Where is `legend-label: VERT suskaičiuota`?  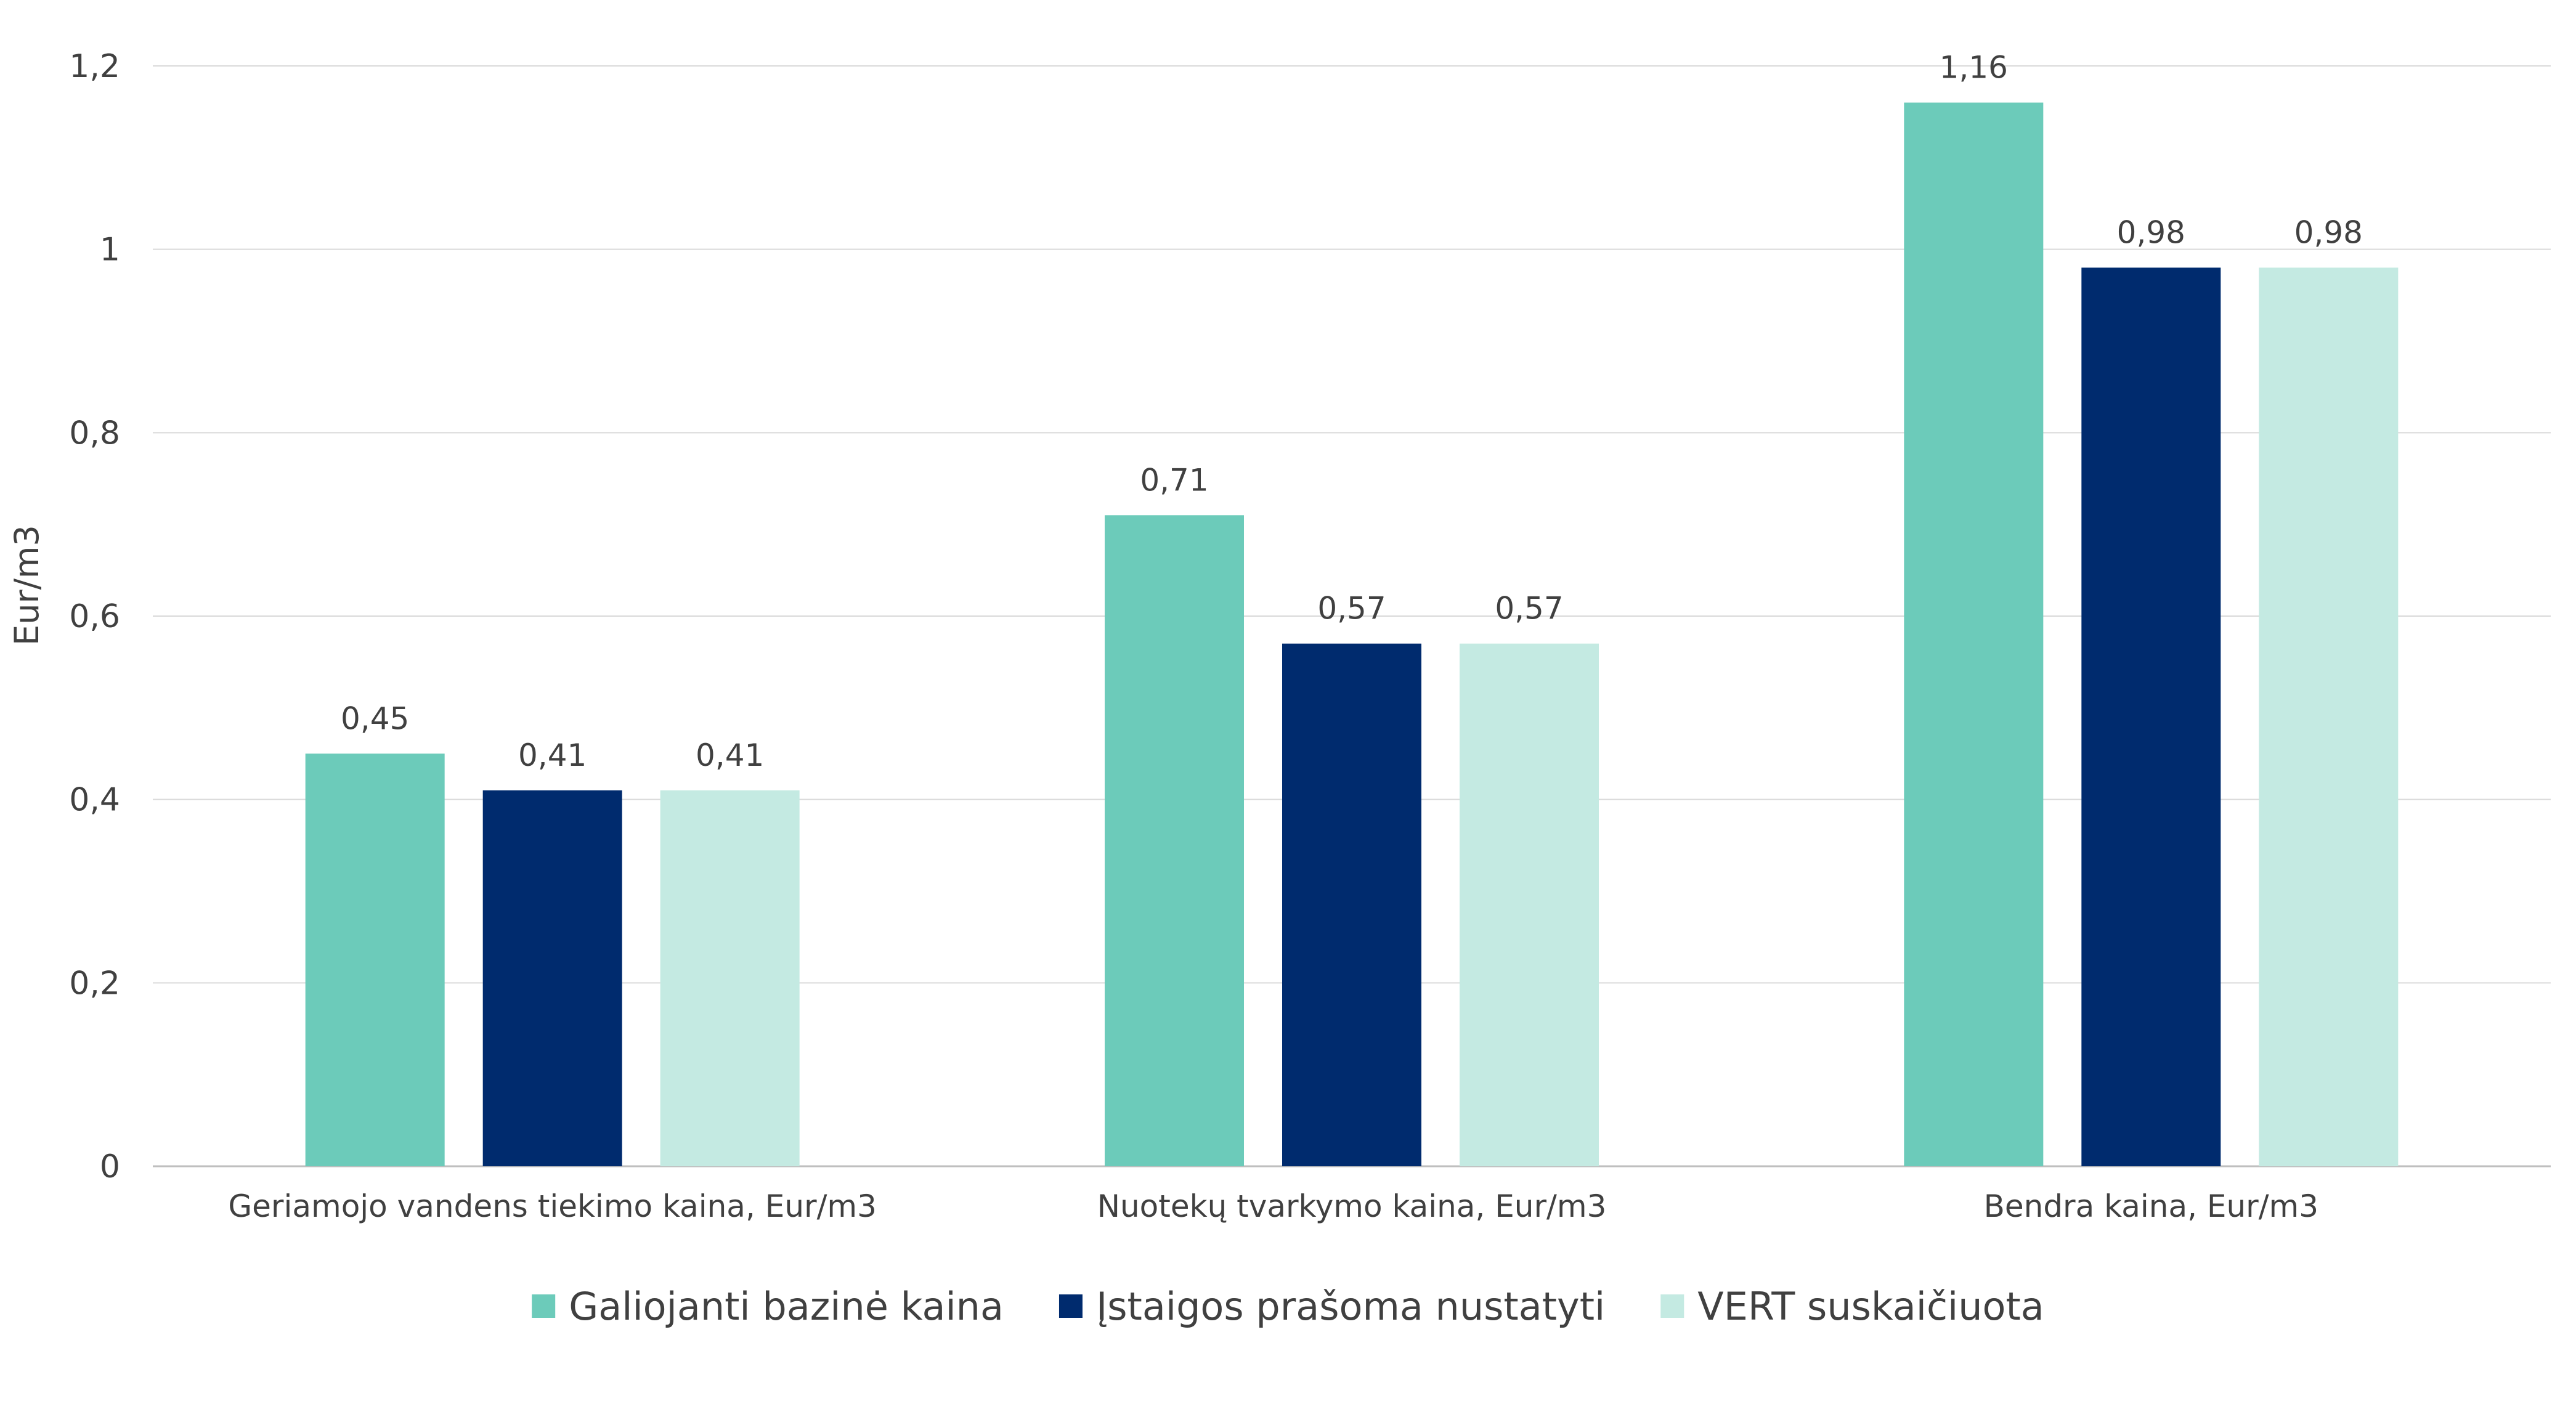 legend-label: VERT suskaičiuota is located at coordinates (1870, 1307).